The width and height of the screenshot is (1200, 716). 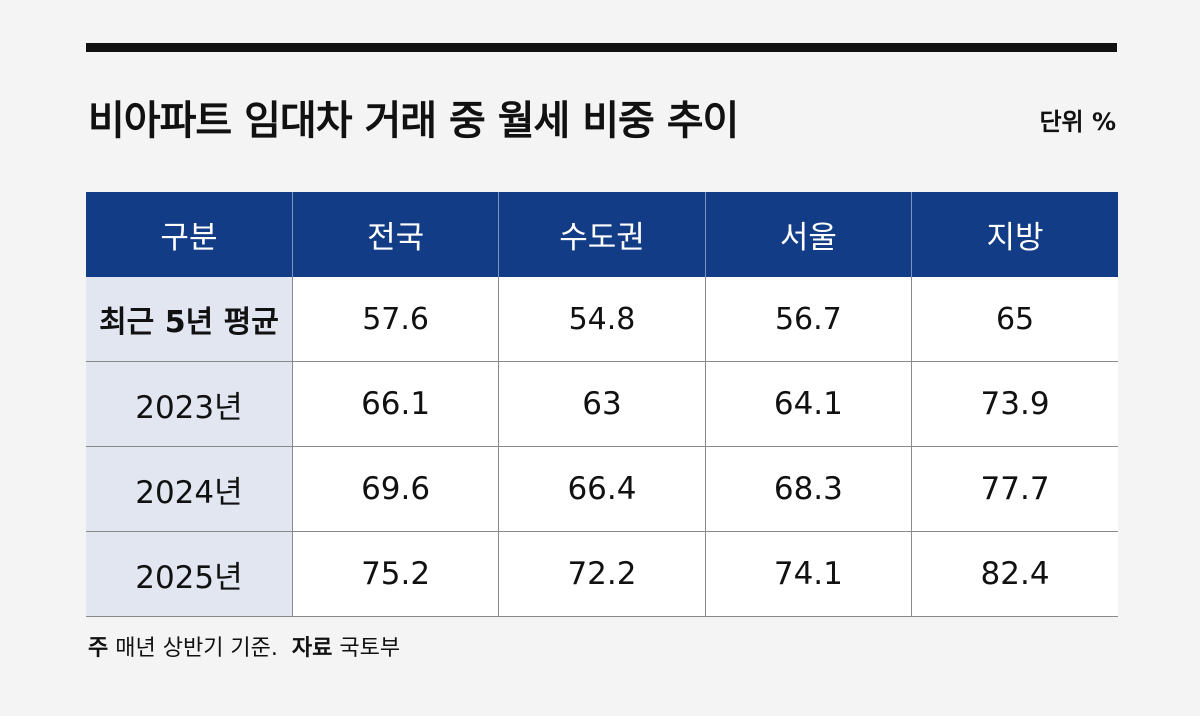 What do you see at coordinates (395, 574) in the screenshot?
I see `table-cell: 75.2` at bounding box center [395, 574].